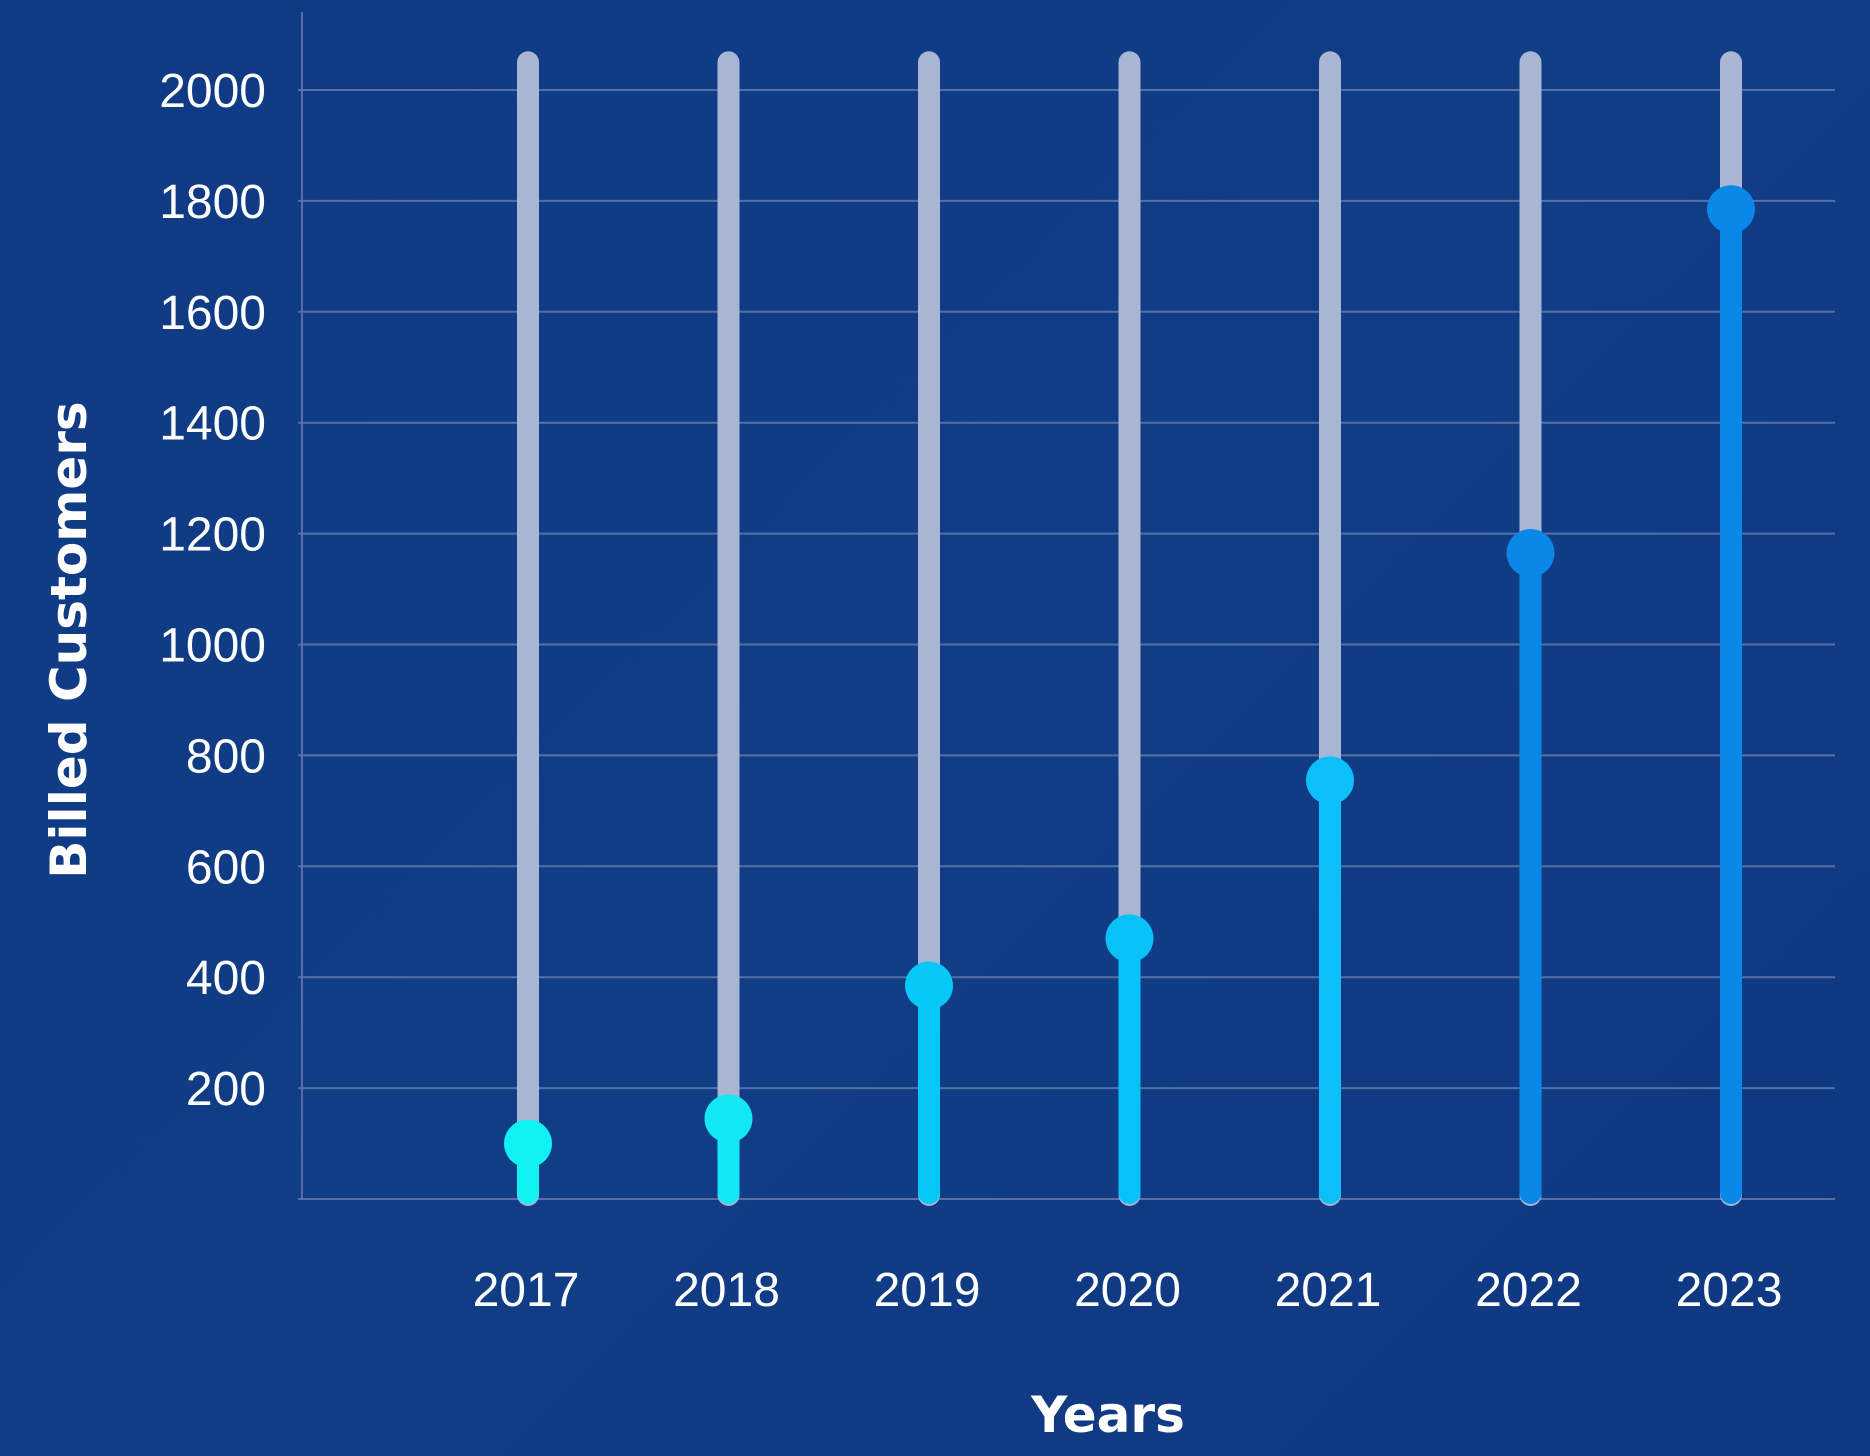 The image size is (1870, 1456). I want to click on x-tick-label: 2019, so click(927, 1290).